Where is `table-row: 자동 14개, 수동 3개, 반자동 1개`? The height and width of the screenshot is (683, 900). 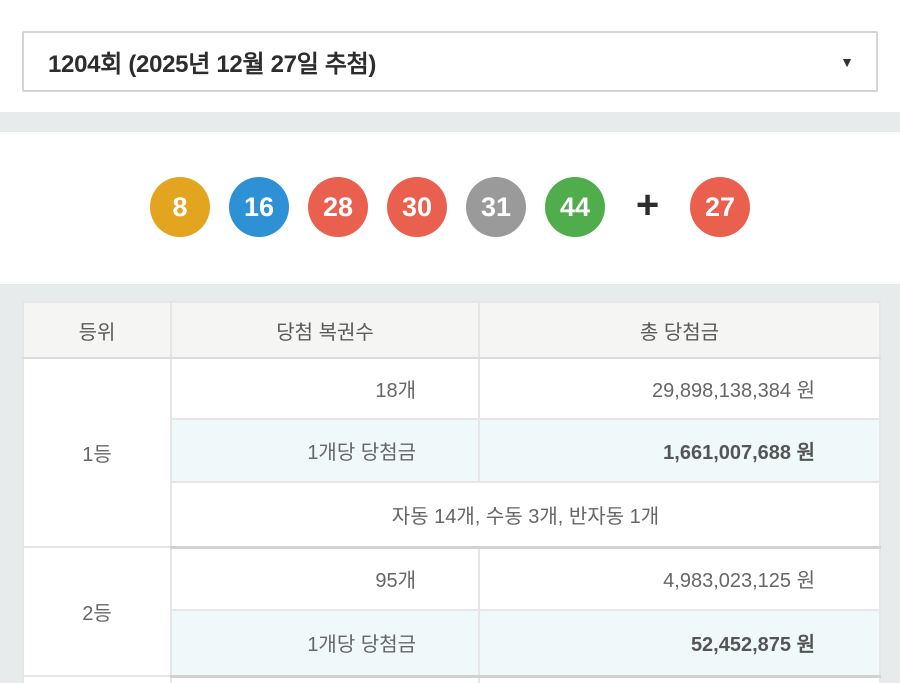 table-row: 자동 14개, 수동 3개, 반자동 1개 is located at coordinates (452, 515).